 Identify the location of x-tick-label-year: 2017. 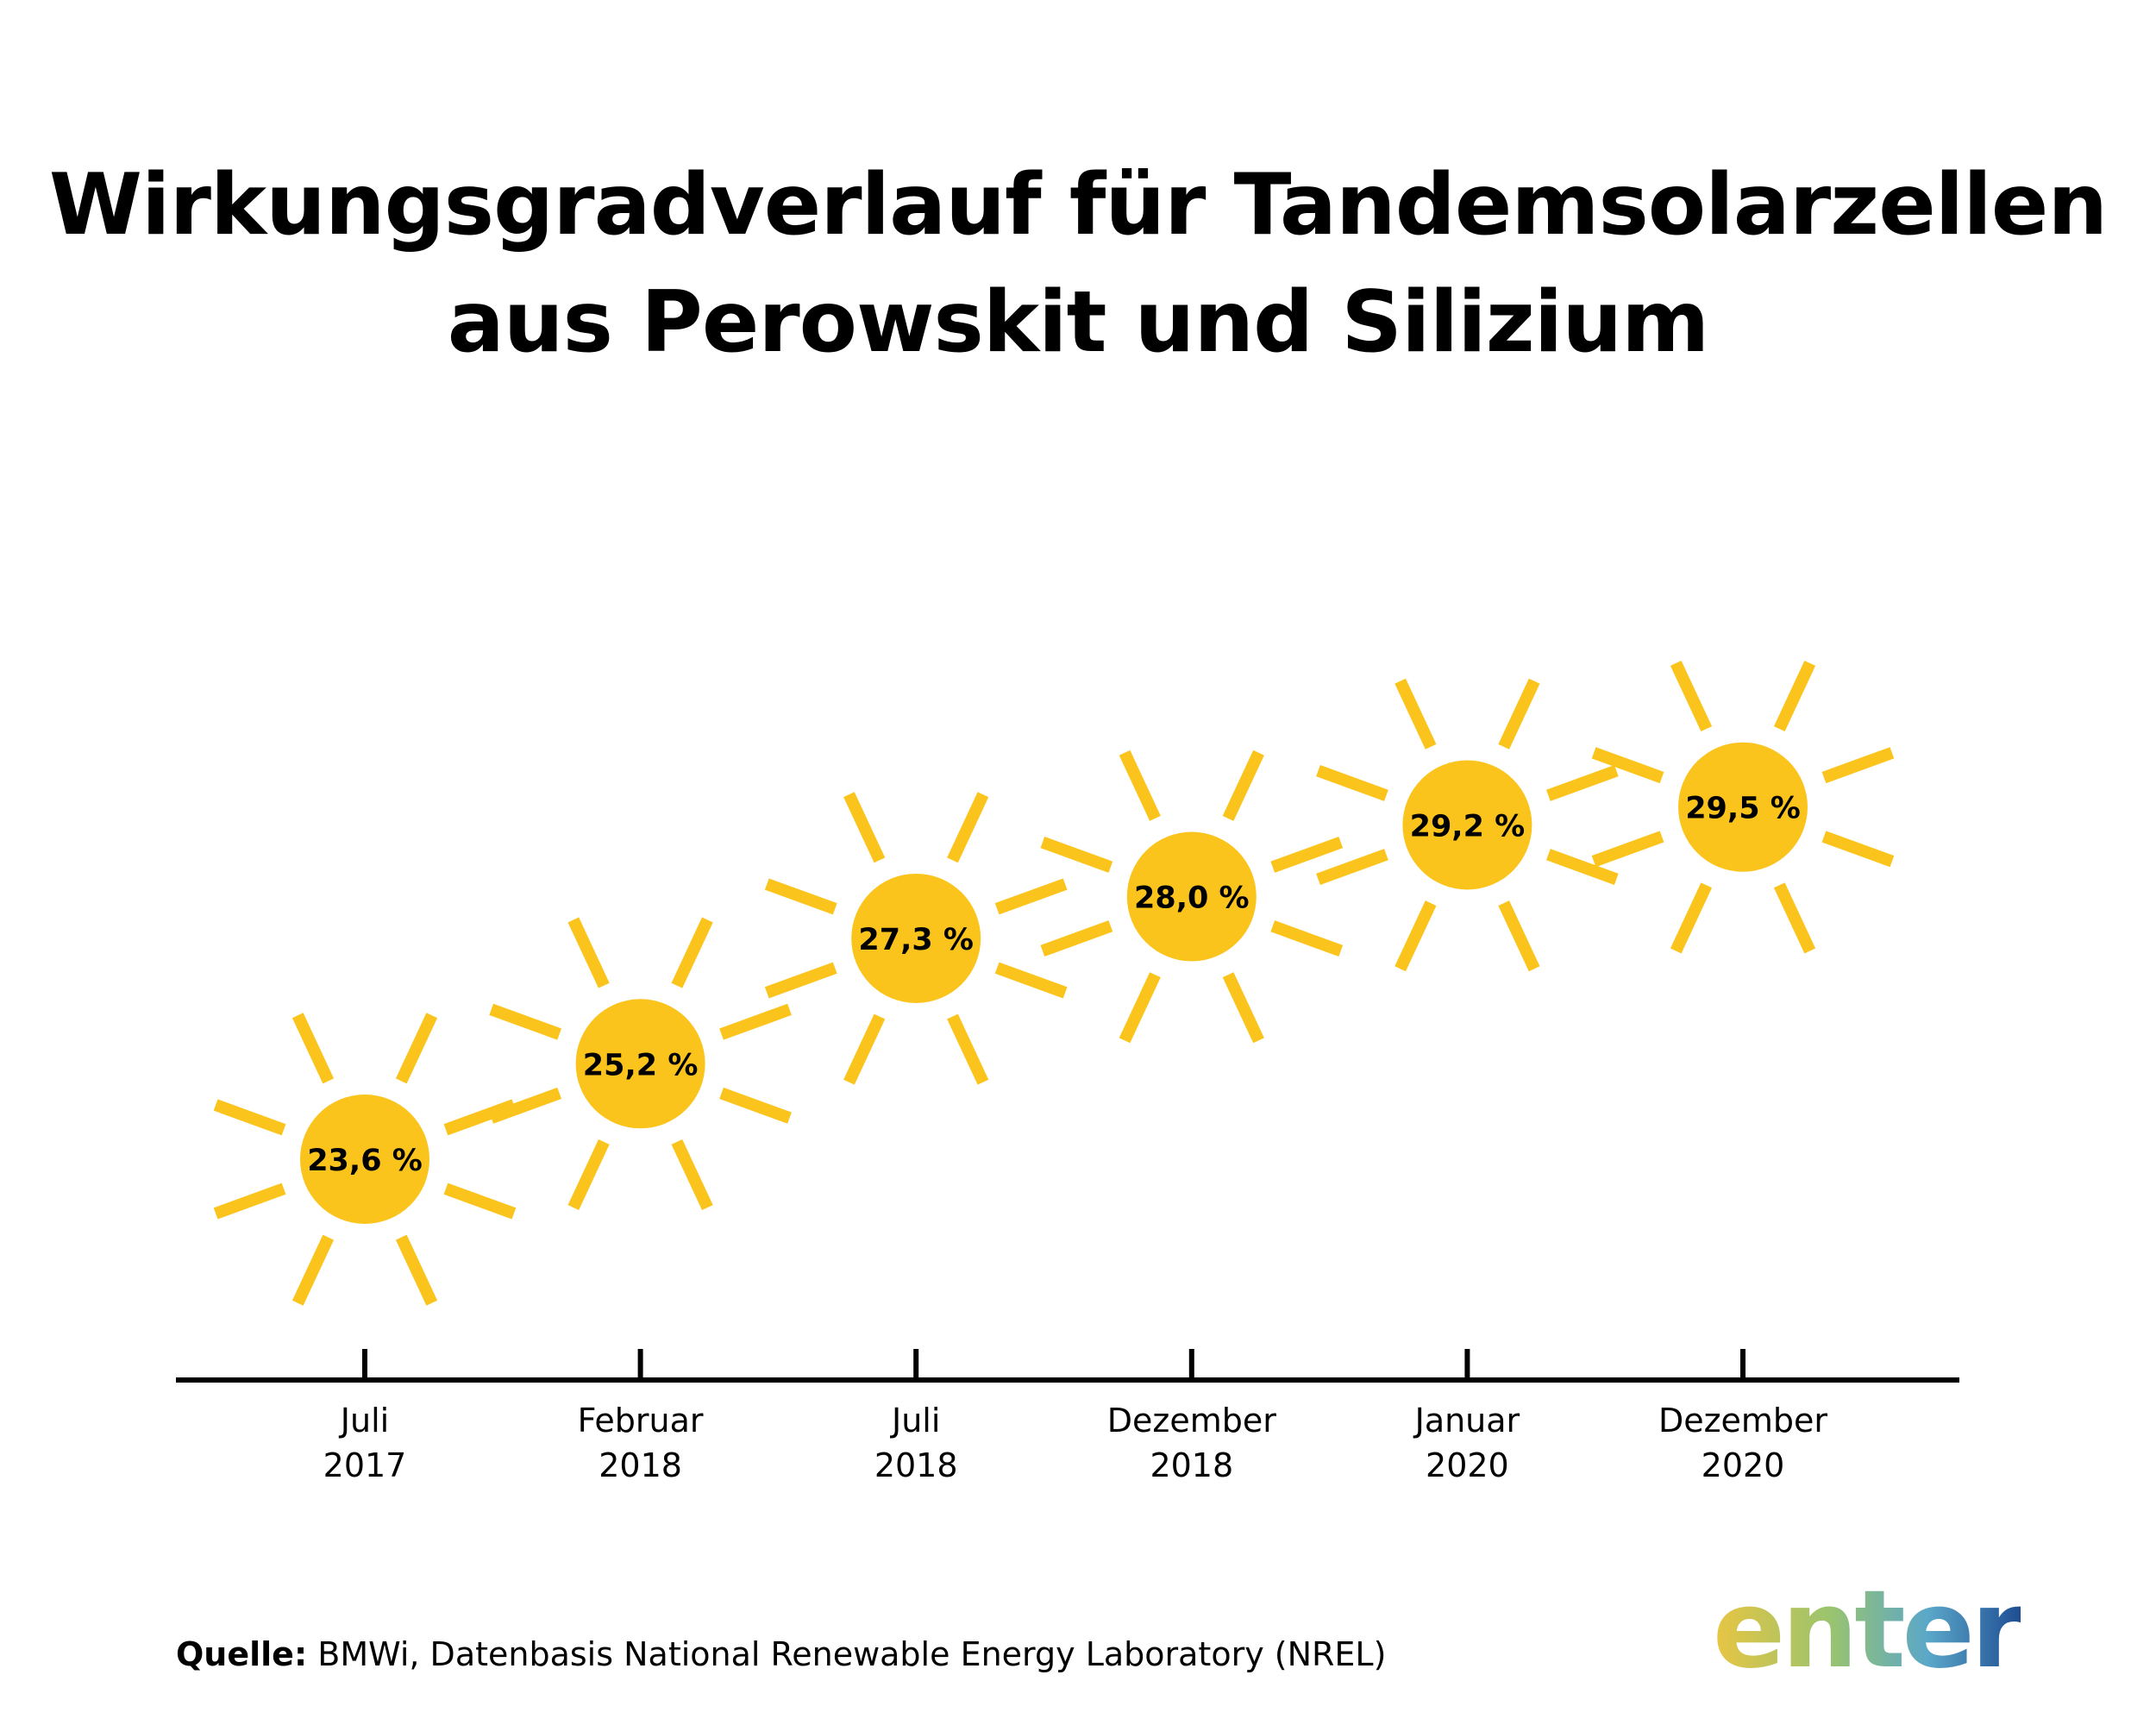
(365, 1465).